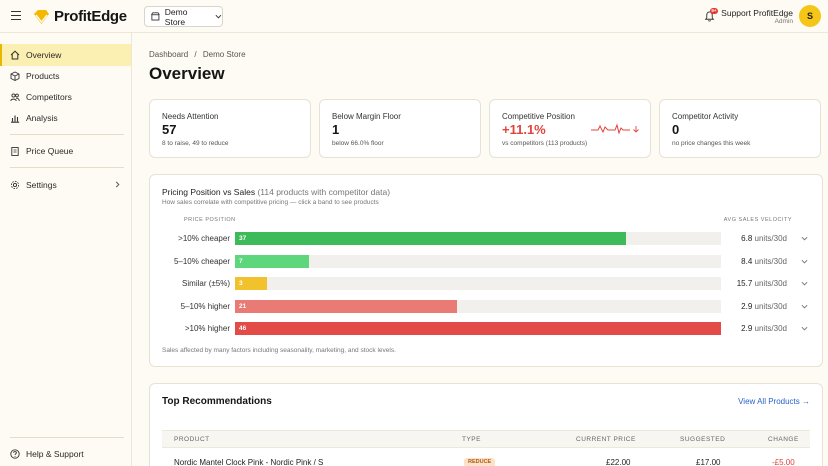 The width and height of the screenshot is (828, 466). What do you see at coordinates (358, 143) in the screenshot?
I see `stat-subtext: below 66.0% floor` at bounding box center [358, 143].